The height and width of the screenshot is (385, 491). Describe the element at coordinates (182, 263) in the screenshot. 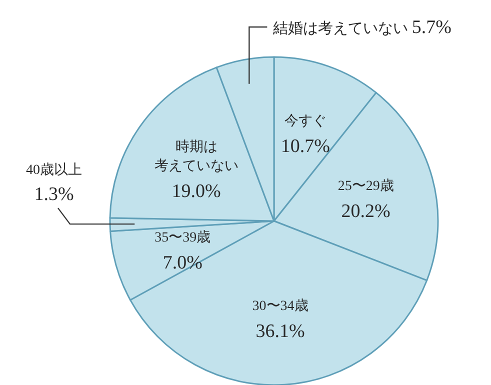

I see `data-label: 7.0%` at that location.